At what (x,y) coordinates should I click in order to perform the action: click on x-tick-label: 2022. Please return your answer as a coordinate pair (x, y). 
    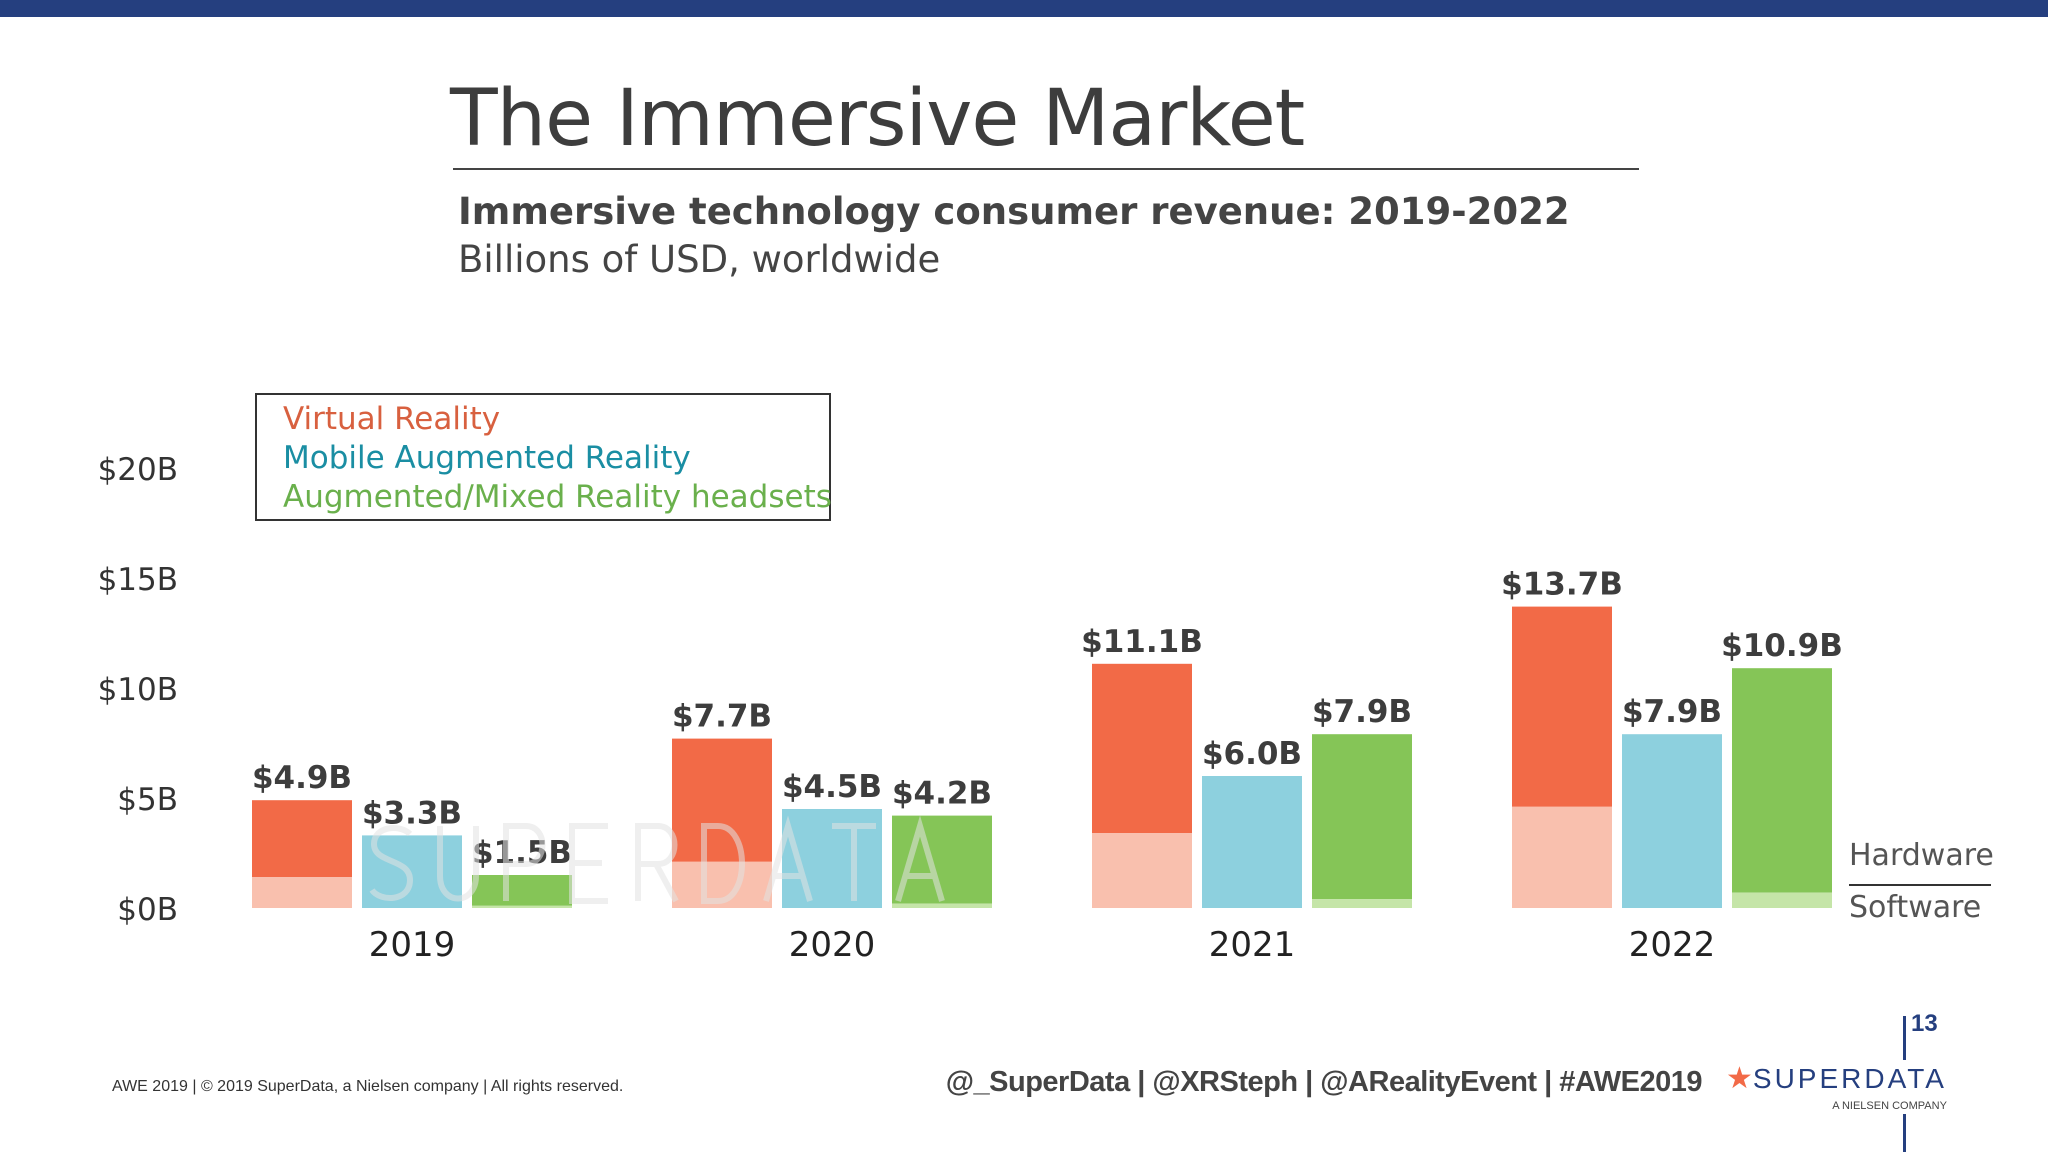
    Looking at the image, I should click on (1672, 945).